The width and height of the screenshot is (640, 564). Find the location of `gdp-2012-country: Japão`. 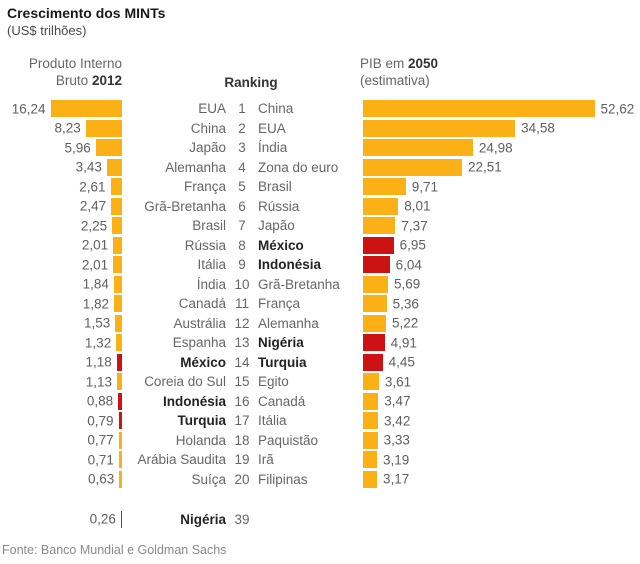

gdp-2012-country: Japão is located at coordinates (207, 147).